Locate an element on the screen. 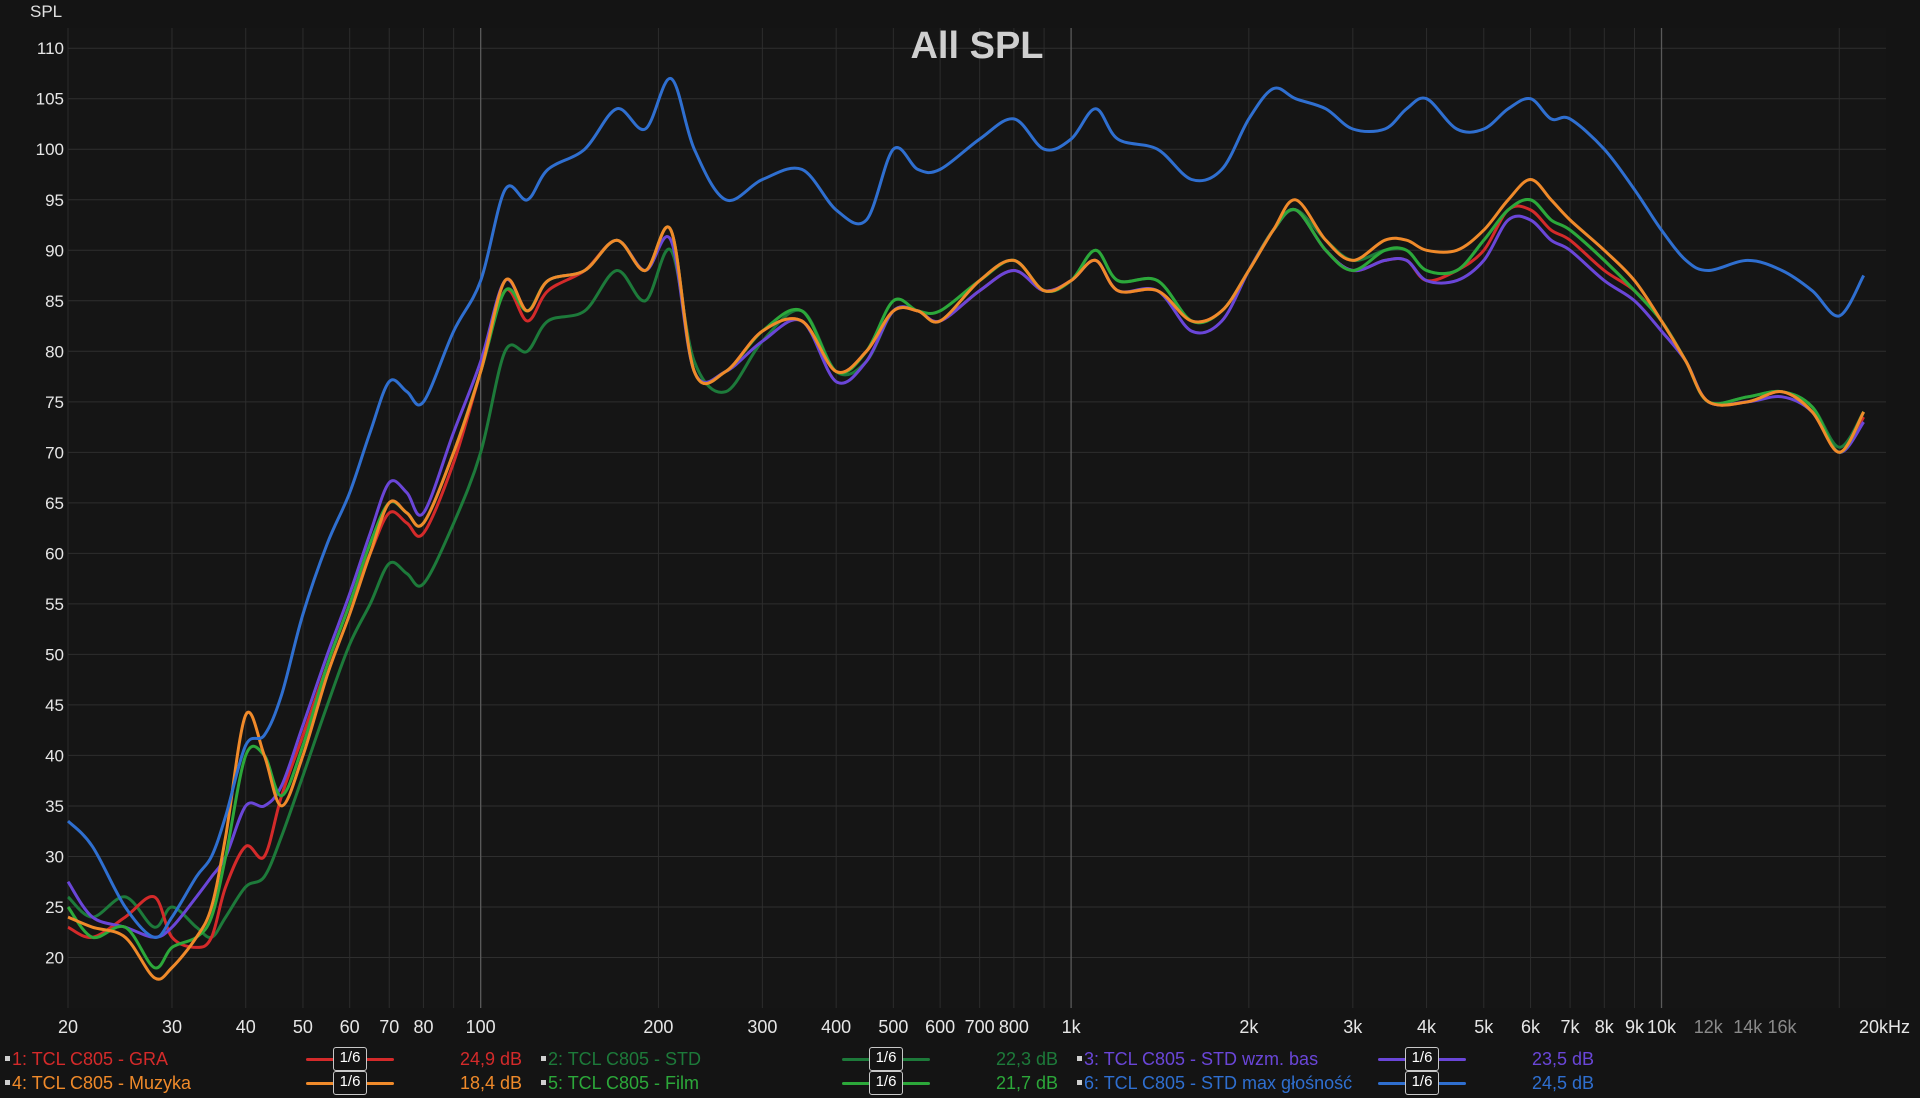  x-tick-label: 6k is located at coordinates (1531, 1027).